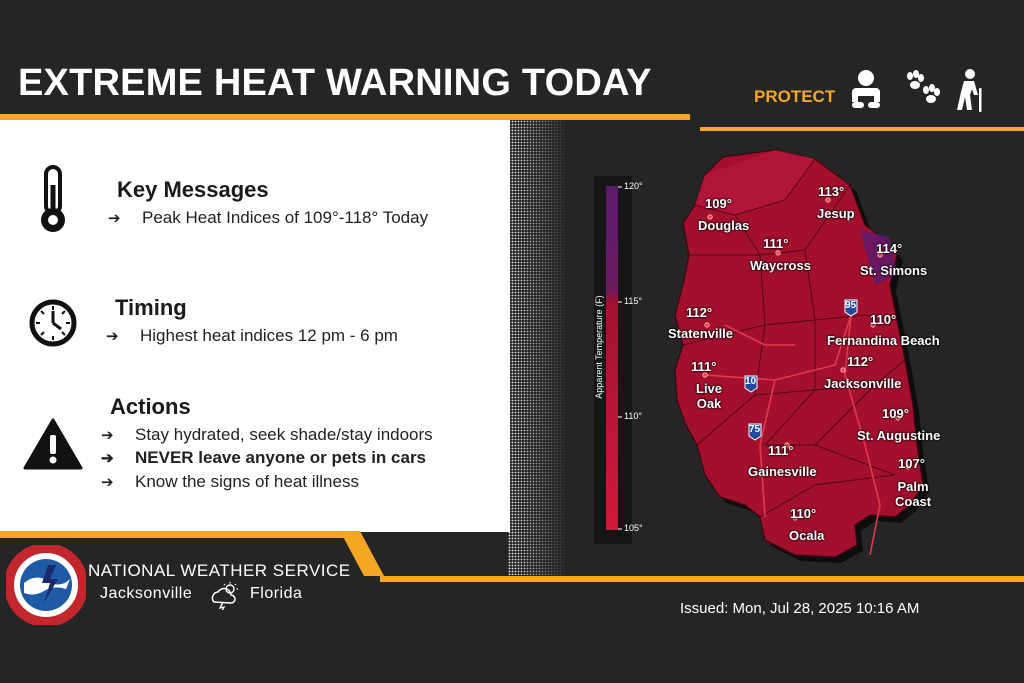  What do you see at coordinates (180, 534) in the screenshot?
I see `footer-orange-stripe` at bounding box center [180, 534].